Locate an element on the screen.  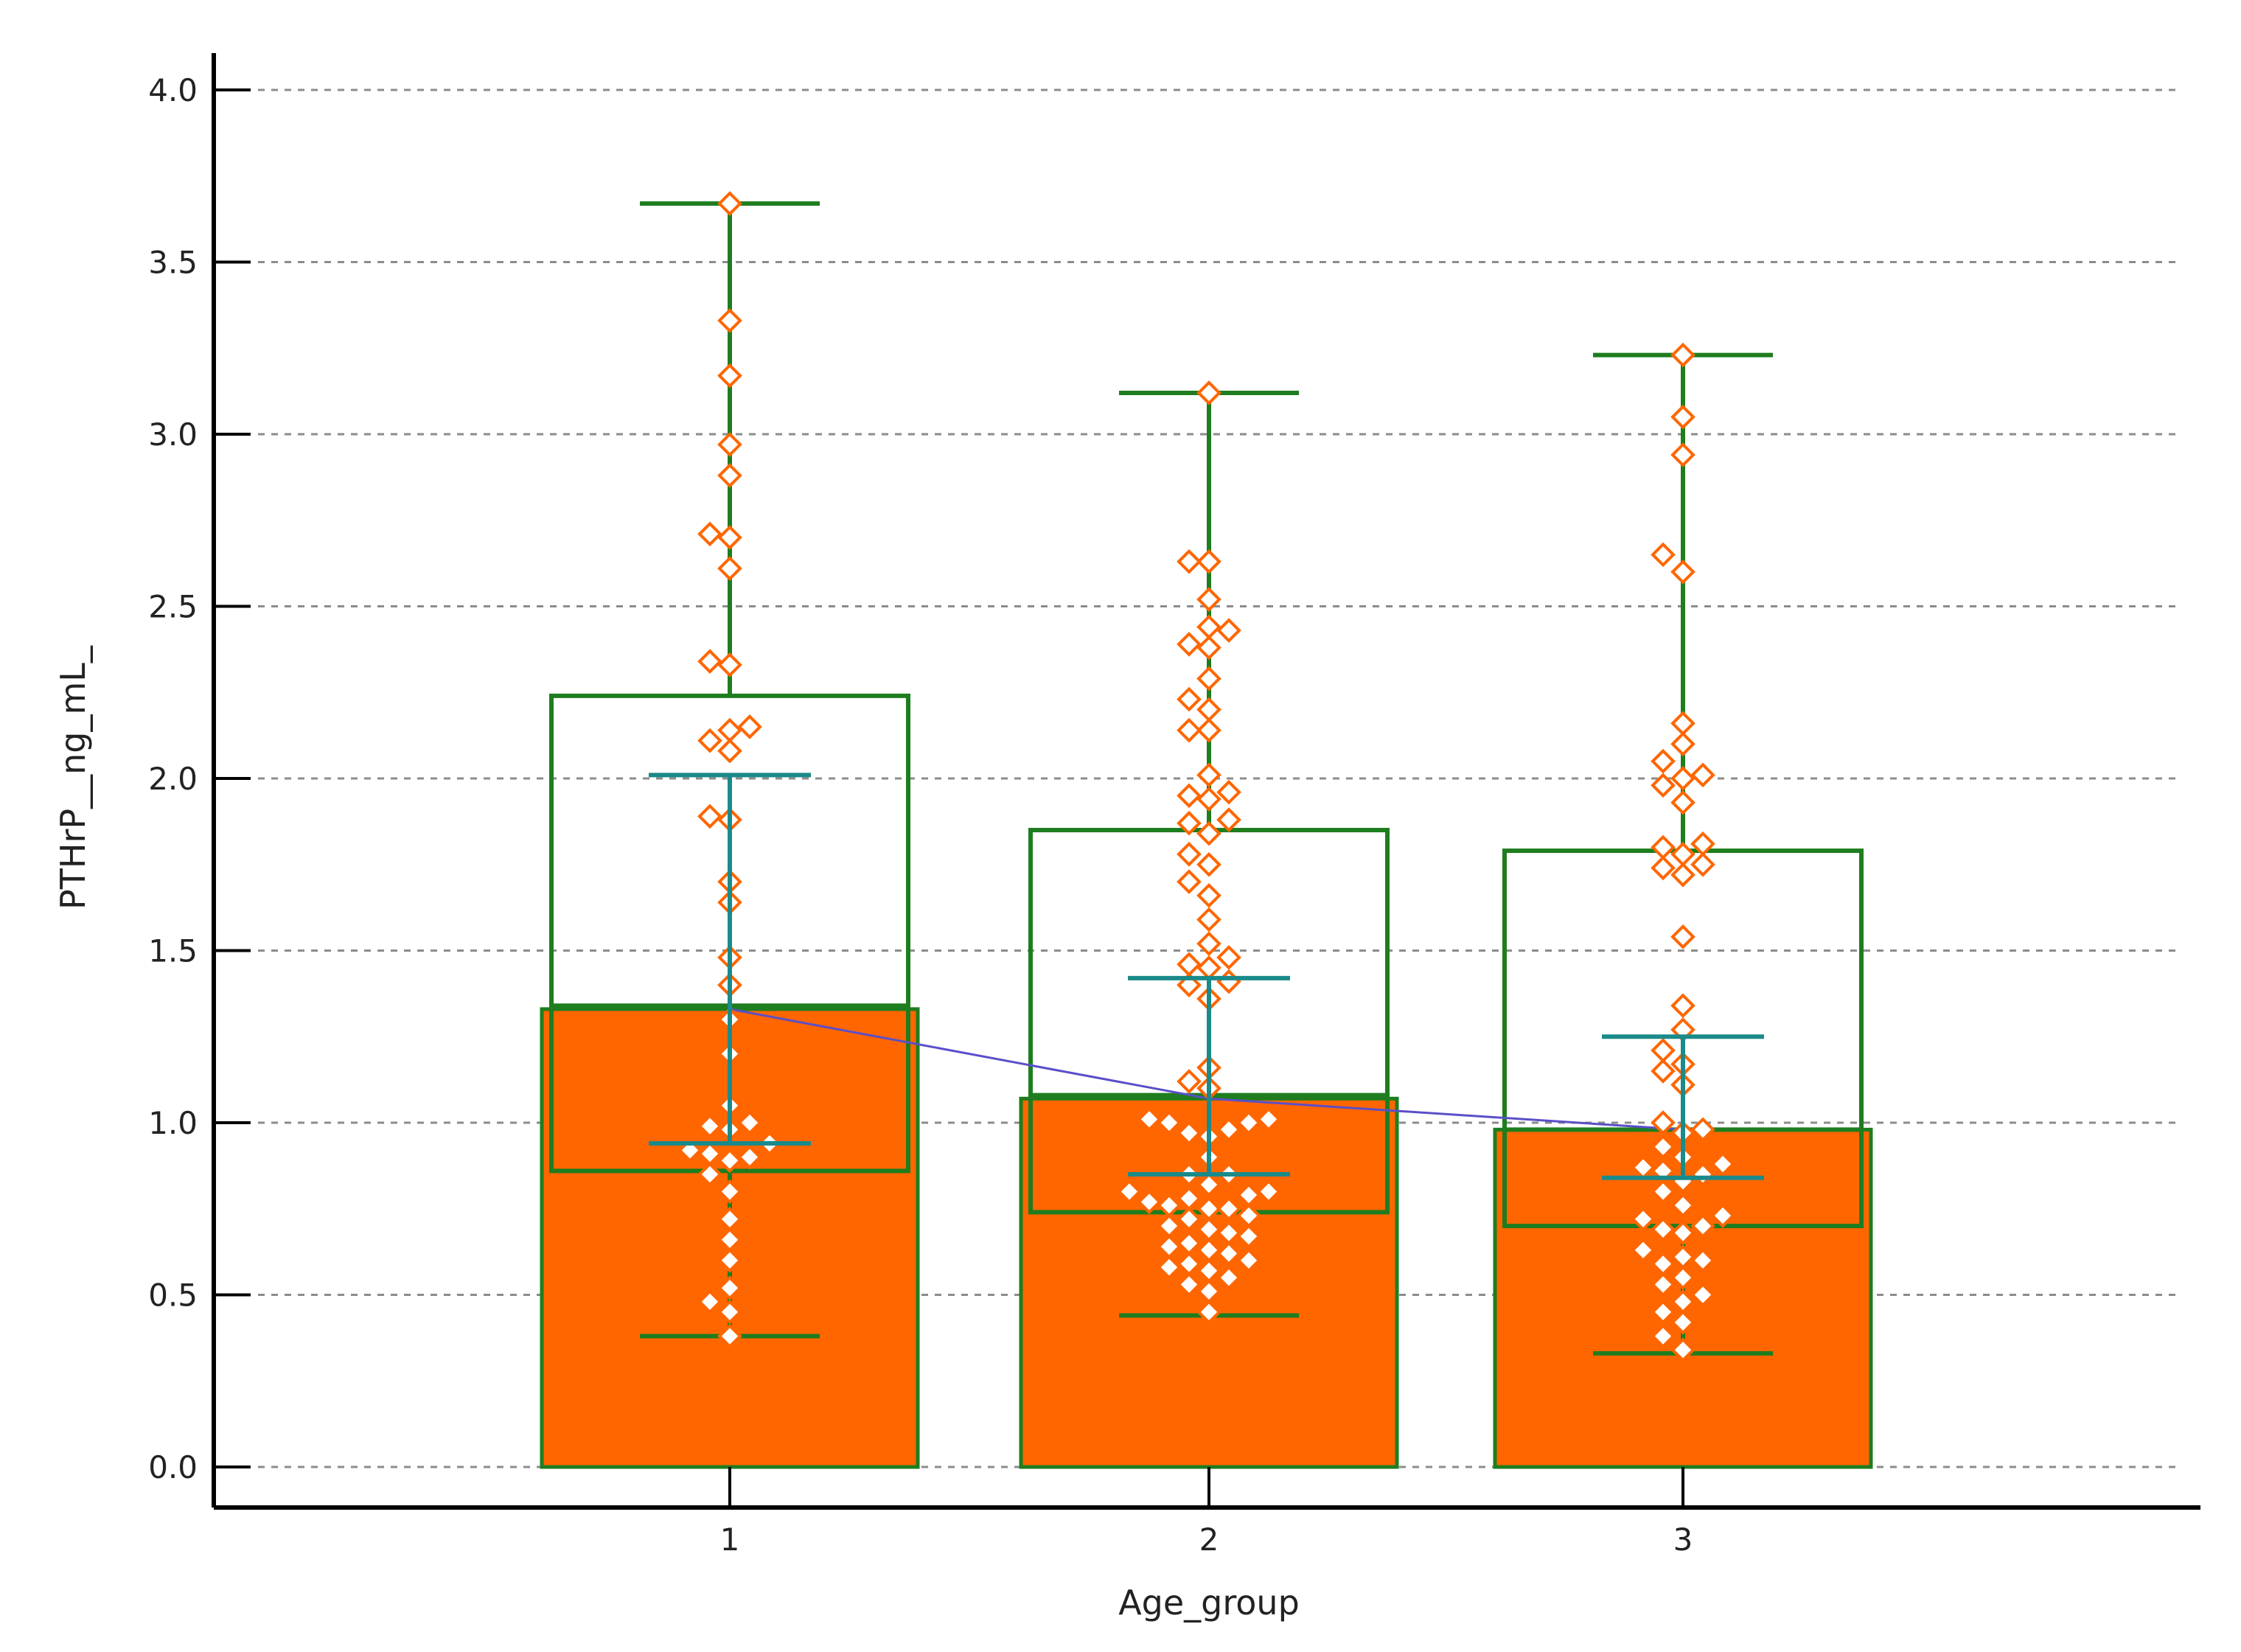
y-tick-label: 0.5 is located at coordinates (173, 1296).